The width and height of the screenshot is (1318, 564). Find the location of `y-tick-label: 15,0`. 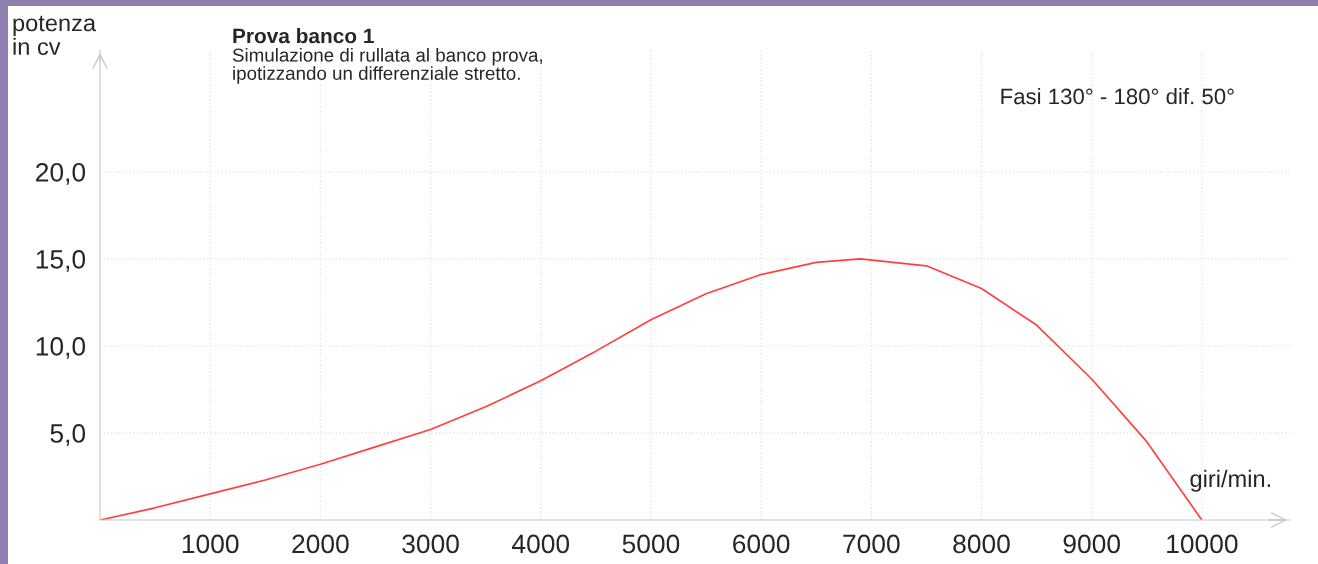

y-tick-label: 15,0 is located at coordinates (61, 261).